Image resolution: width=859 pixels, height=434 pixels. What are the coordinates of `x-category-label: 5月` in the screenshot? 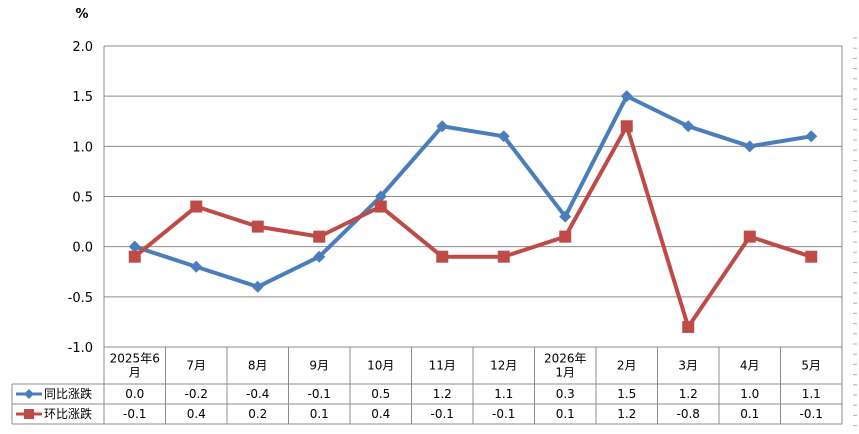 It's located at (811, 366).